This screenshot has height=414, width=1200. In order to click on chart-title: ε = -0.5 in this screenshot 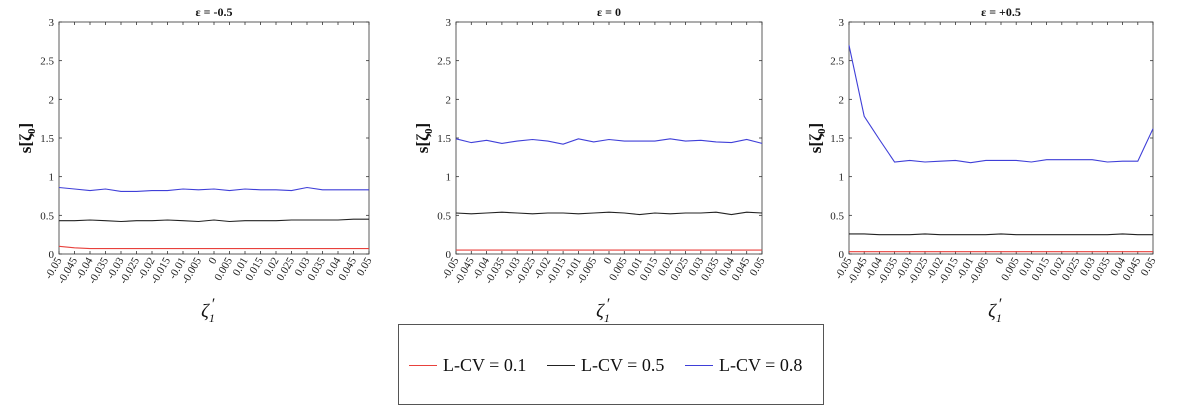, I will do `click(214, 12)`.